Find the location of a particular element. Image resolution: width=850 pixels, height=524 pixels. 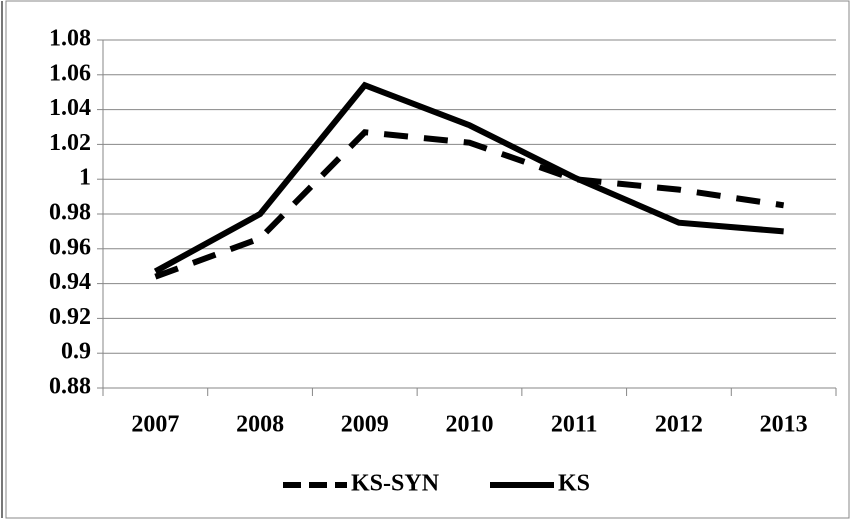

x-tick-label: 2008 is located at coordinates (260, 425).